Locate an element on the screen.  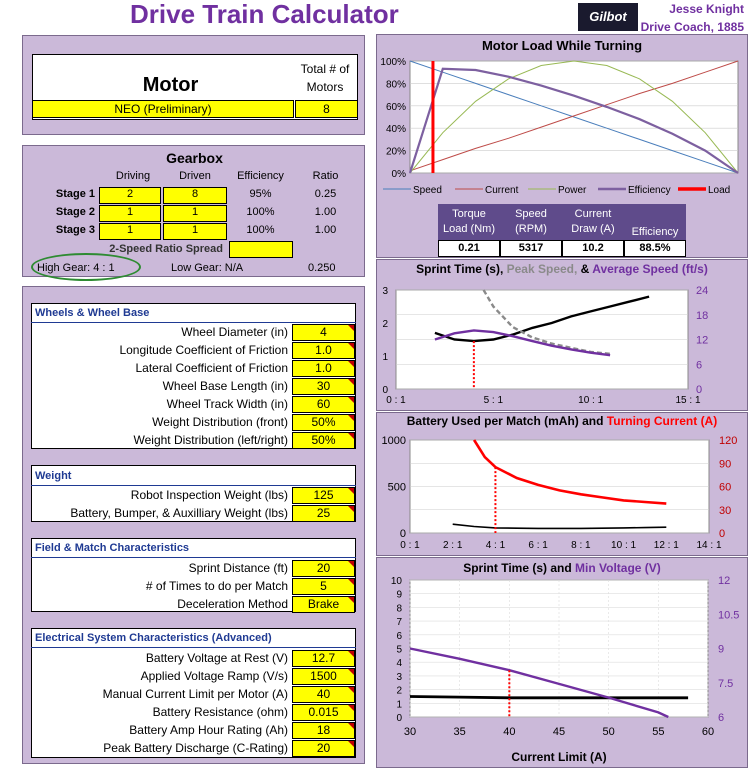
high-gear-circle is located at coordinates (86, 267).